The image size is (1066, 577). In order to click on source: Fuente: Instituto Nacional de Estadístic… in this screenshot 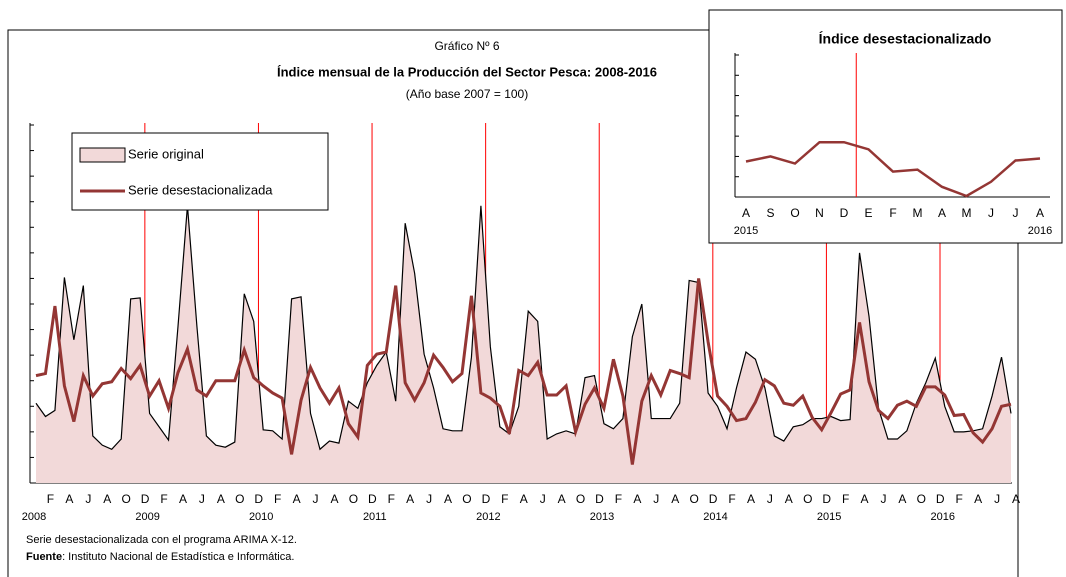, I will do `click(160, 557)`.